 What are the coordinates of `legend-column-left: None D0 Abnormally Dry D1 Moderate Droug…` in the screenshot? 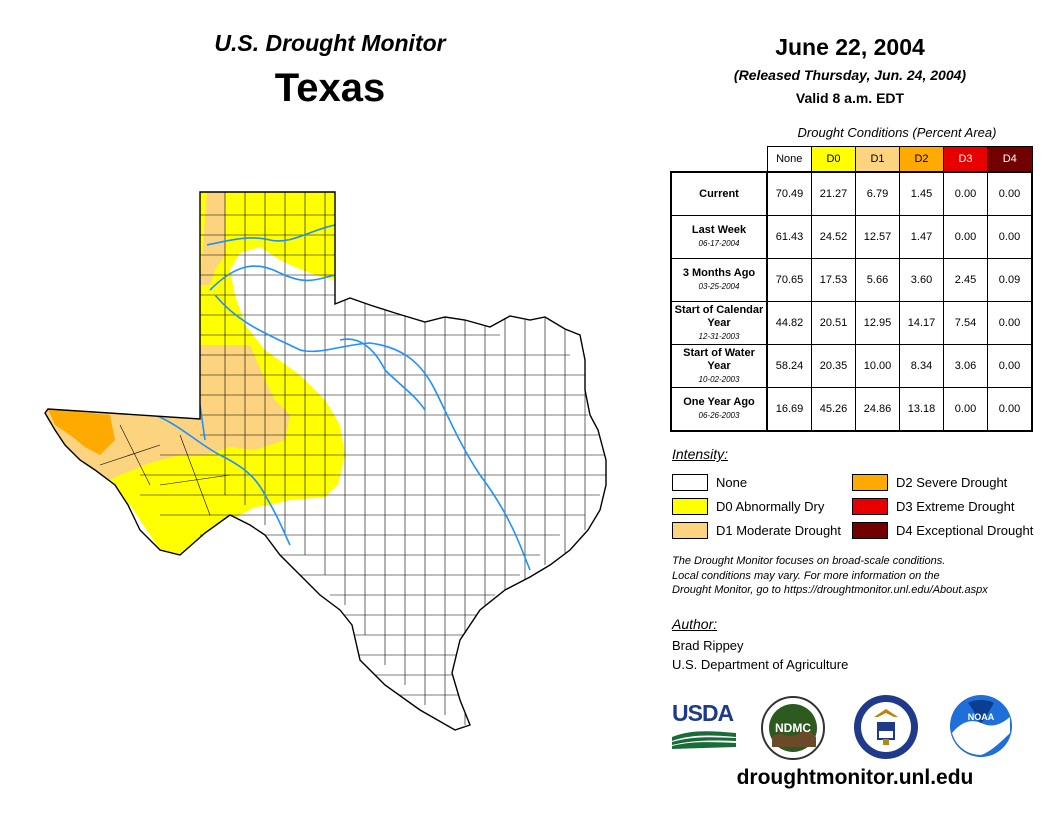 It's located at (756, 506).